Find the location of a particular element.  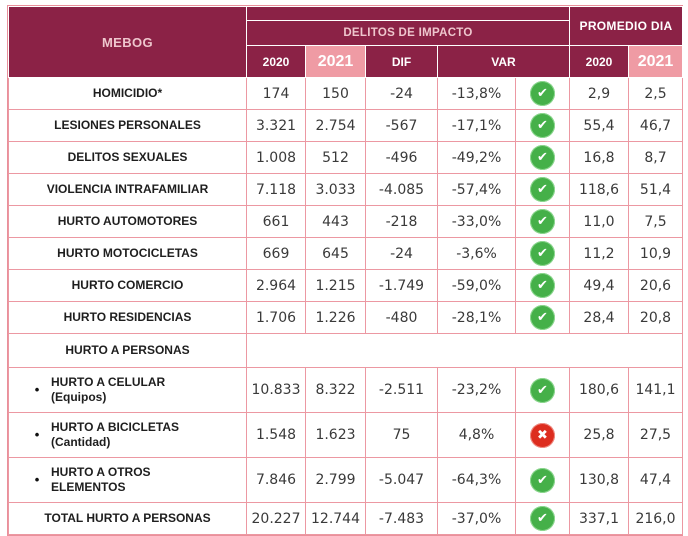

crime-label-cell: HURTO AUTOMOTORES is located at coordinates (127, 221).